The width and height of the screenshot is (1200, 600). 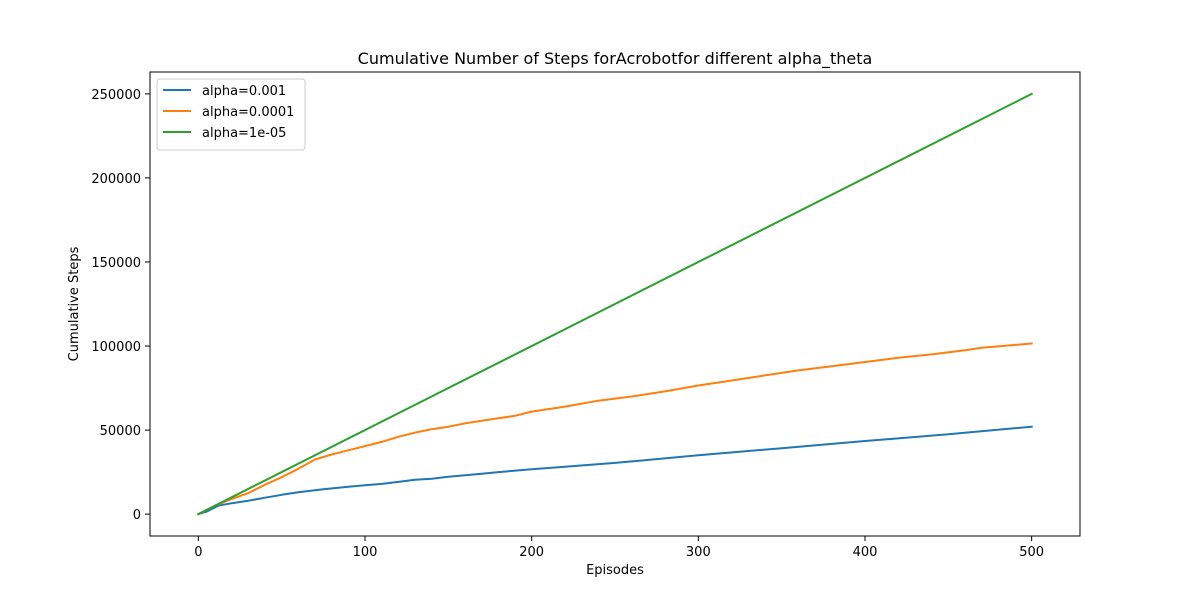 I want to click on legend-box, so click(x=231, y=114).